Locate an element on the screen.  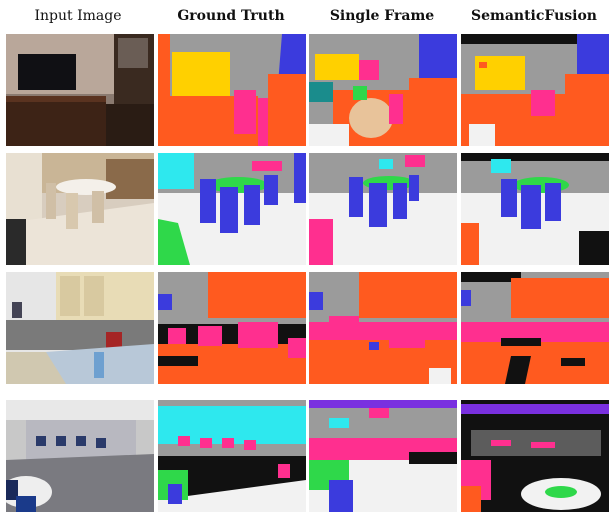
single-frame-office is located at coordinates (383, 456).